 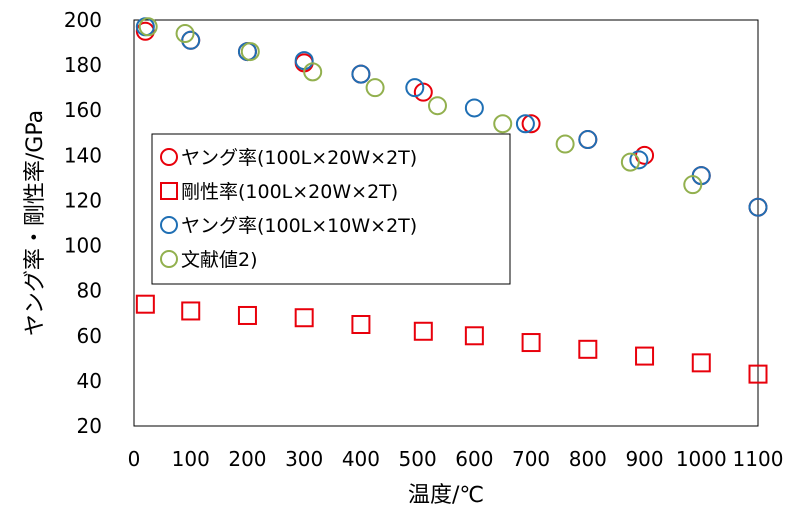 What do you see at coordinates (219, 260) in the screenshot?
I see `legend-label: 文献値2)` at bounding box center [219, 260].